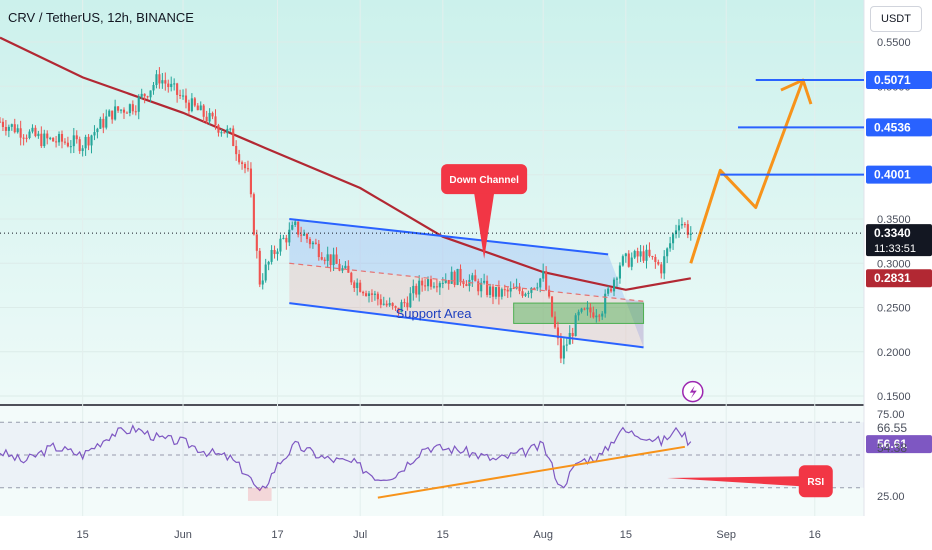 This screenshot has width=932, height=550. I want to click on projection-path, so click(747, 171).